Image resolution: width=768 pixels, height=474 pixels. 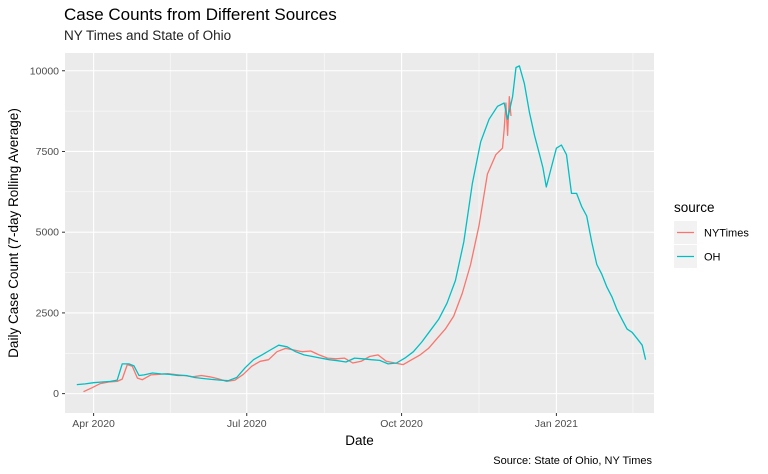 What do you see at coordinates (712, 258) in the screenshot?
I see `legend-label-oh: OH` at bounding box center [712, 258].